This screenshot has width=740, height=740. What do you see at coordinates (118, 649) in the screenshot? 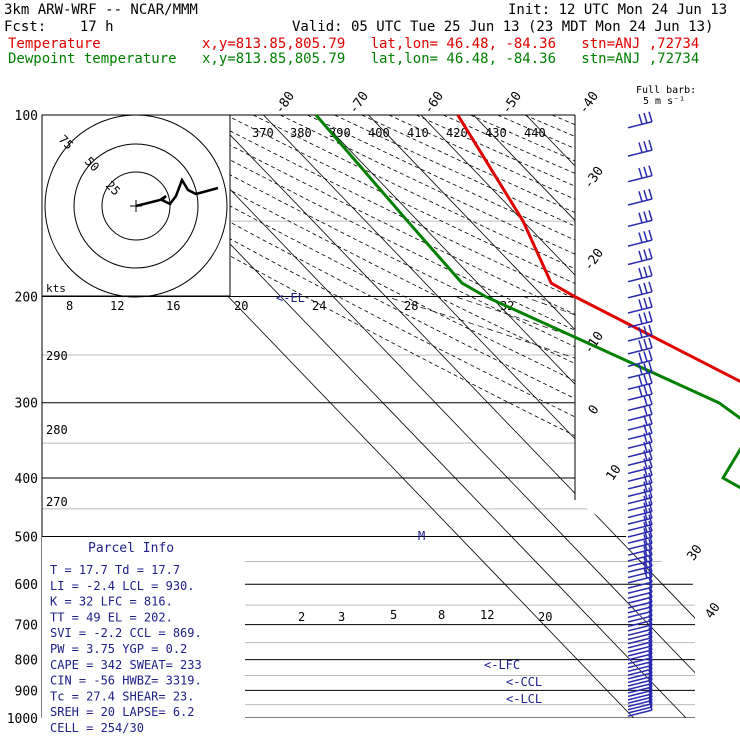
I see `parcel-info-row: PW = 3.75 YGP = 0.2` at bounding box center [118, 649].